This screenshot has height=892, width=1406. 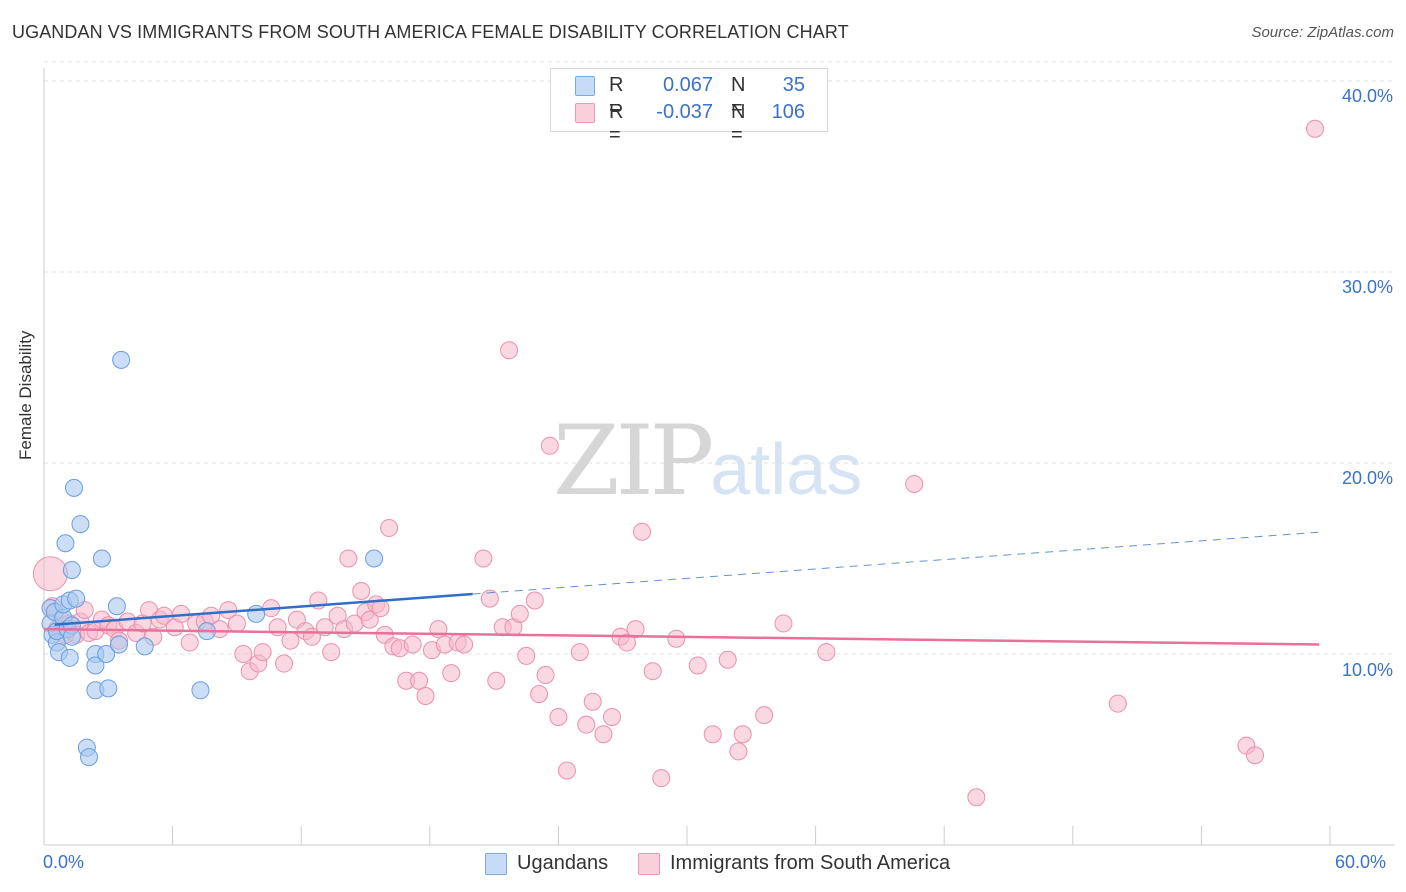 What do you see at coordinates (1367, 287) in the screenshot?
I see `y-tick-label: 30.0%` at bounding box center [1367, 287].